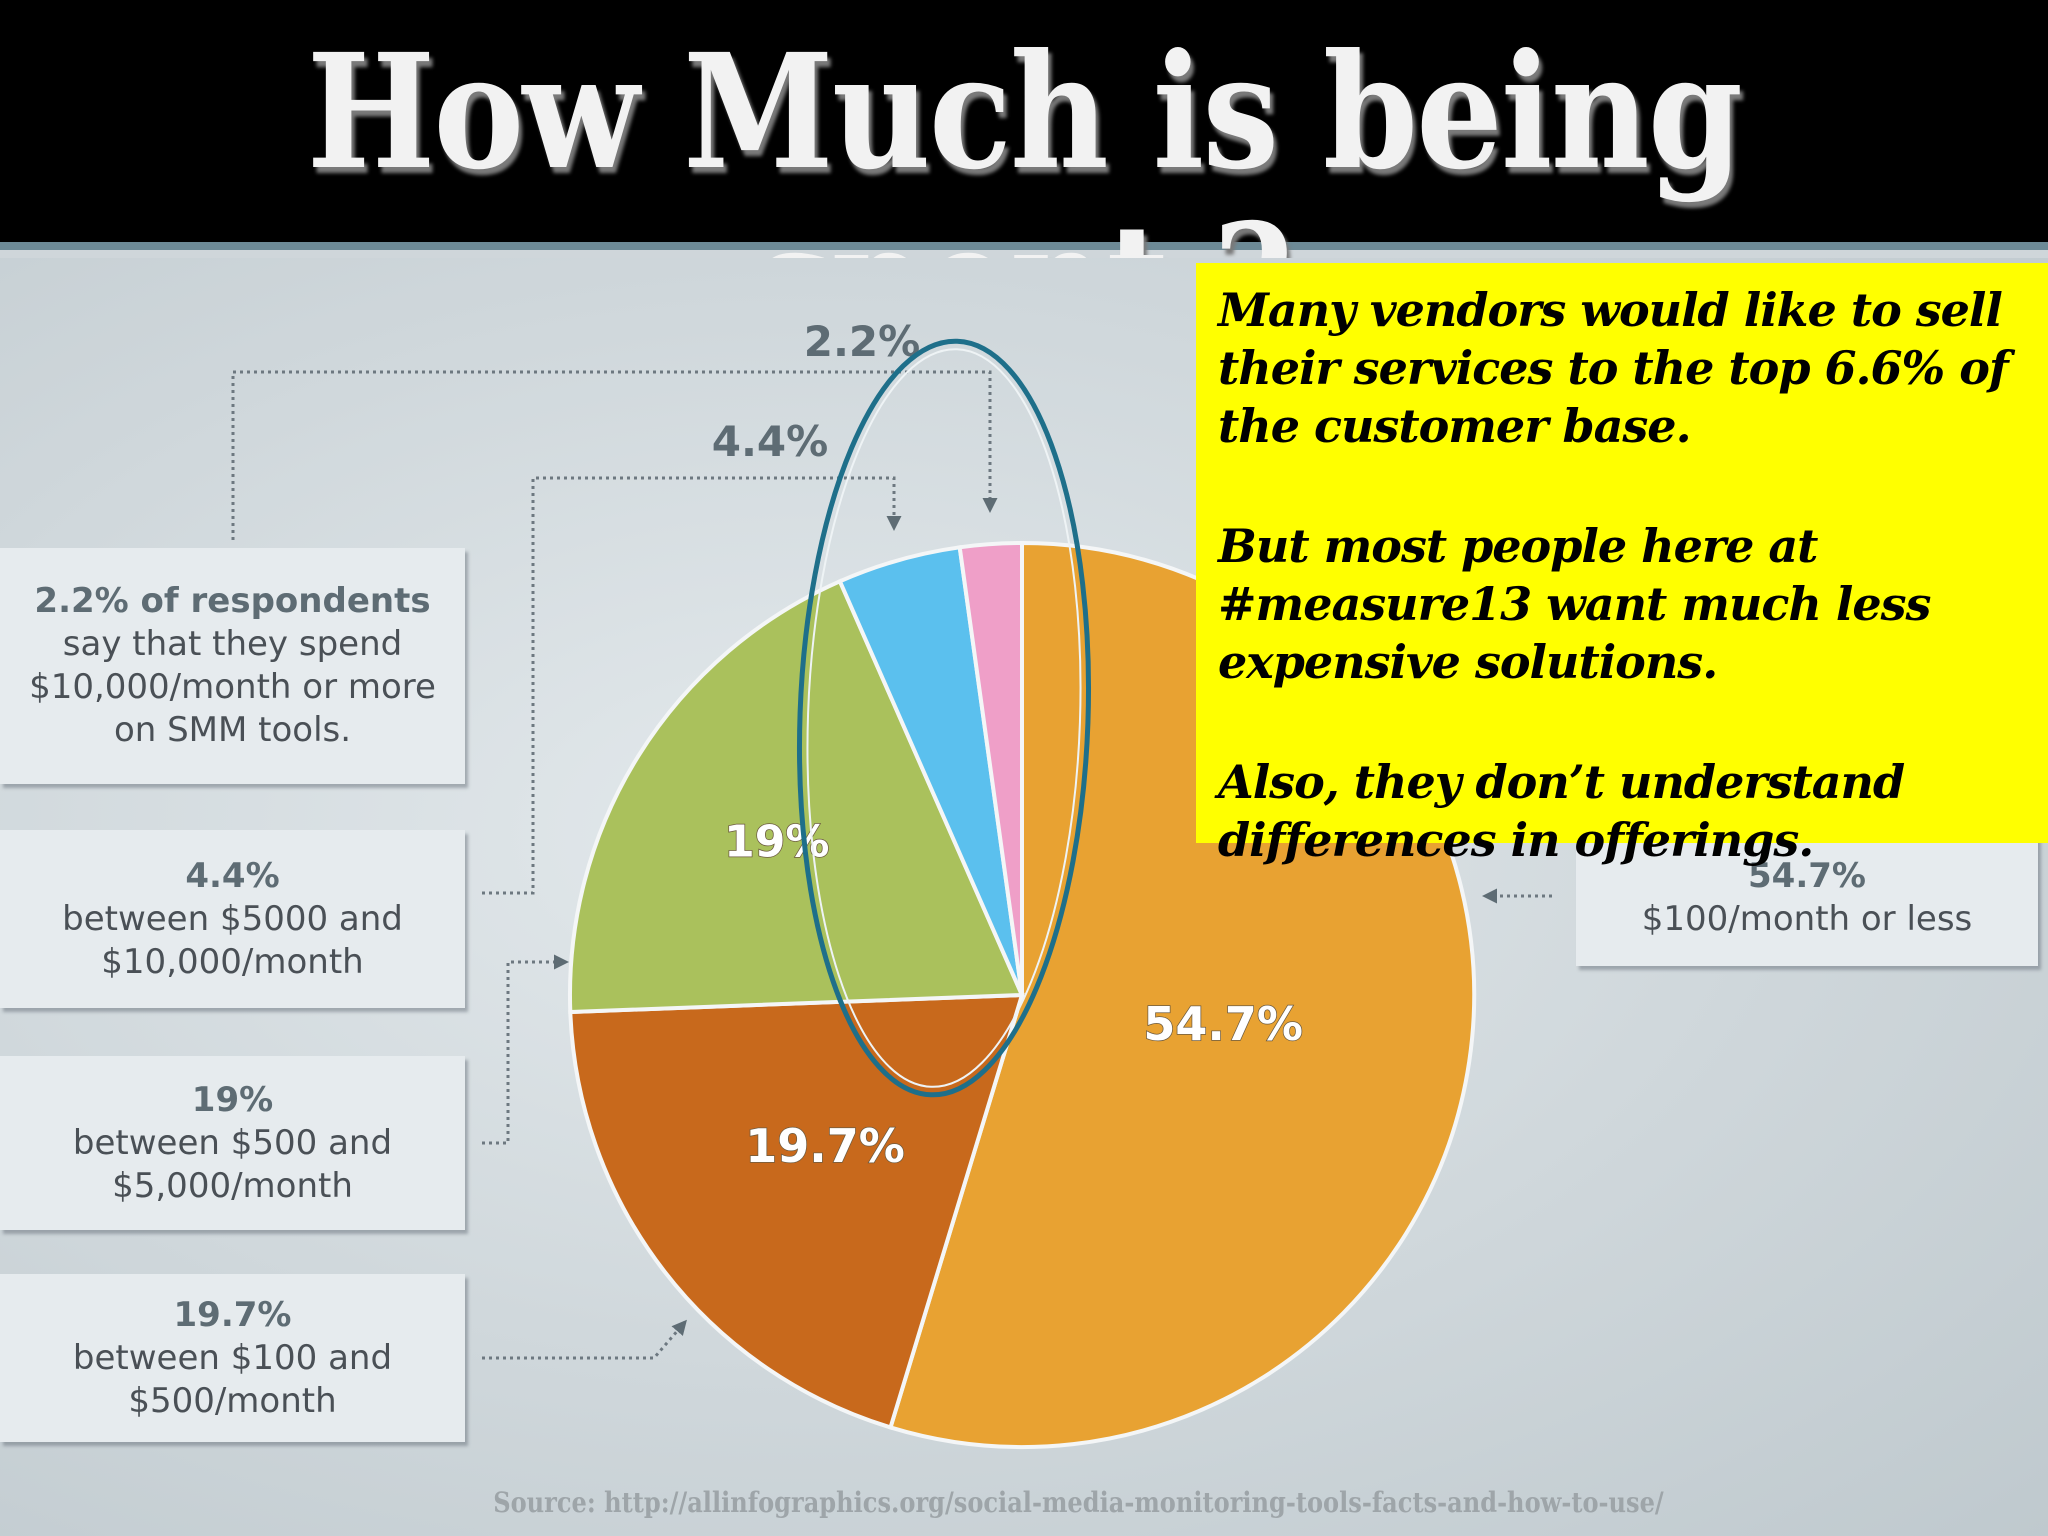 The width and height of the screenshot is (2048, 1536). I want to click on legend-pct: 54.7%, so click(1807, 876).